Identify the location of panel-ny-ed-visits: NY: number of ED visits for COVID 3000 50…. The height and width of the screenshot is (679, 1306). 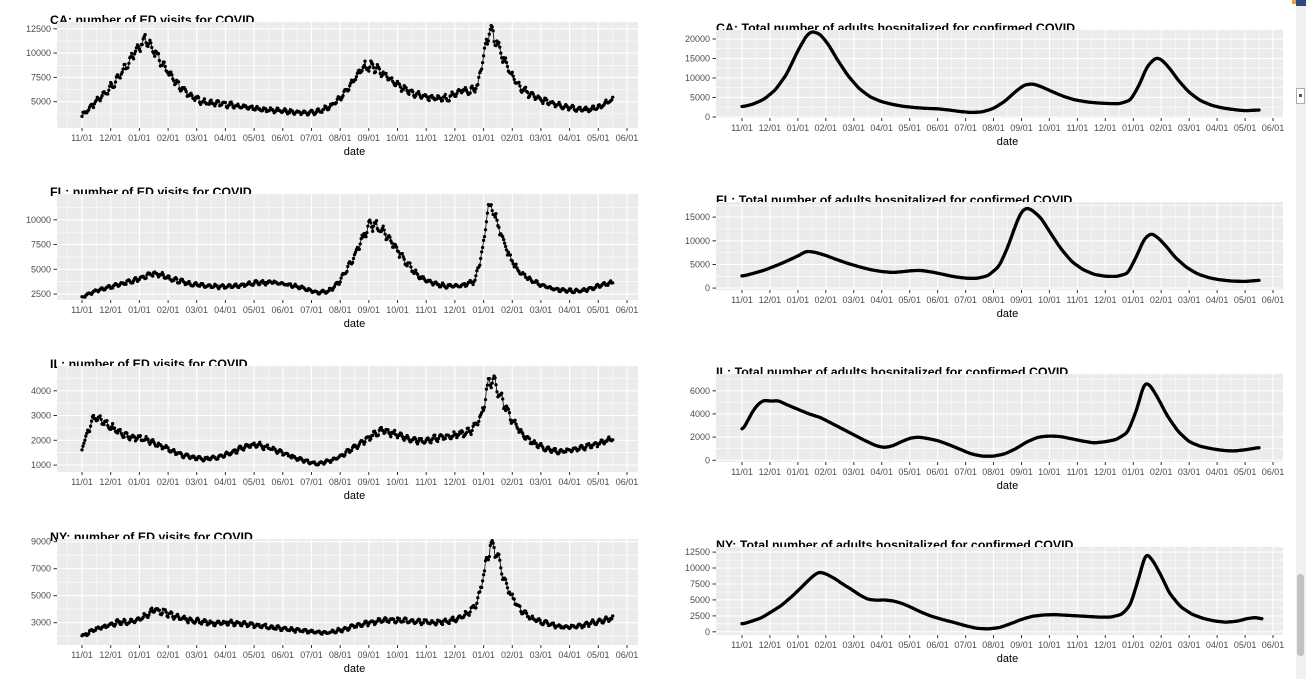
(330, 594).